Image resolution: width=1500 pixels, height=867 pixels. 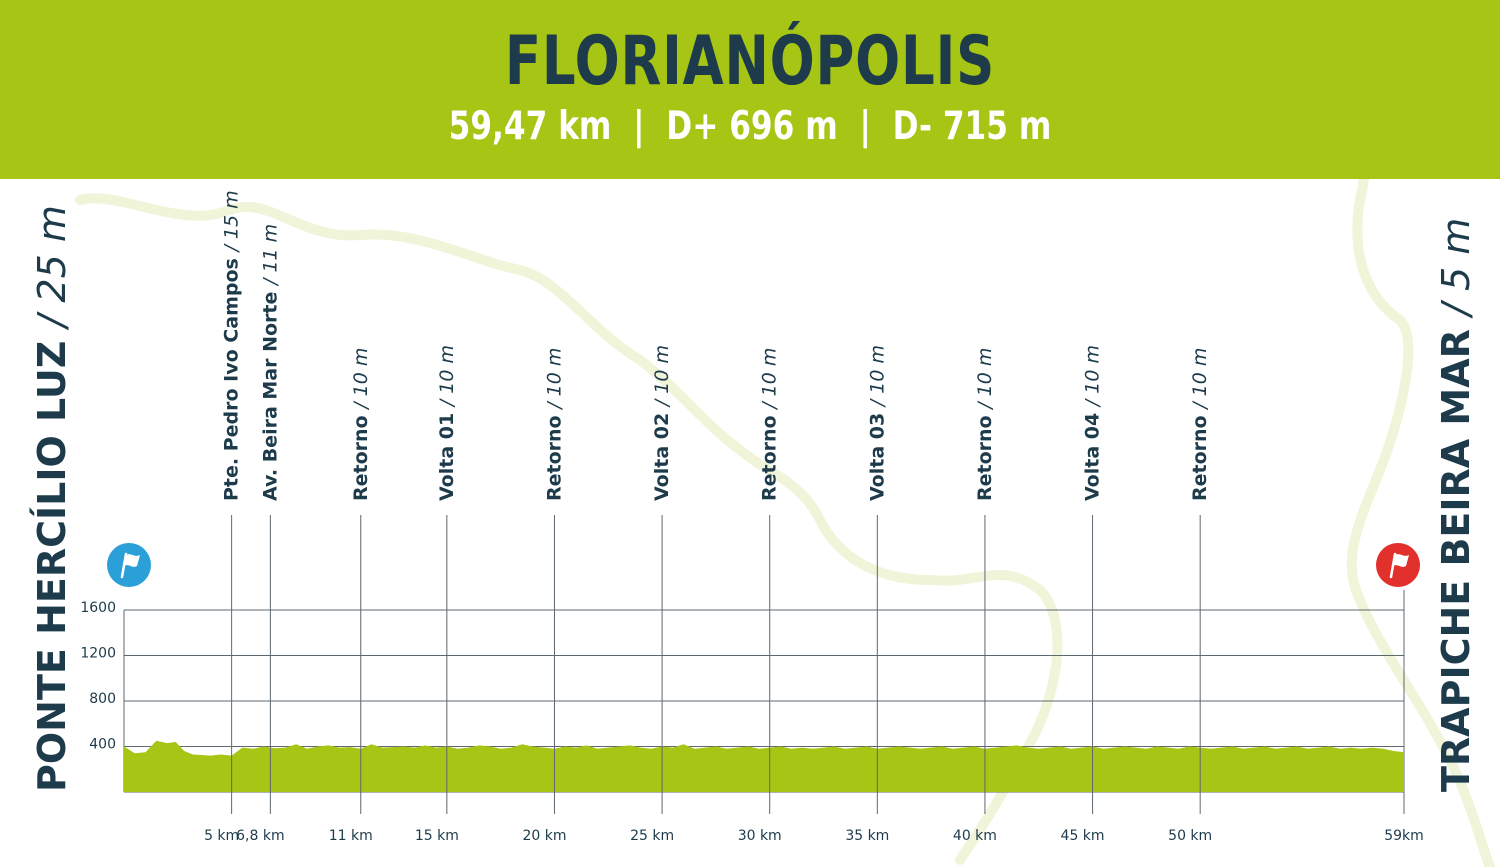 I want to click on elevation-area, so click(x=764, y=766).